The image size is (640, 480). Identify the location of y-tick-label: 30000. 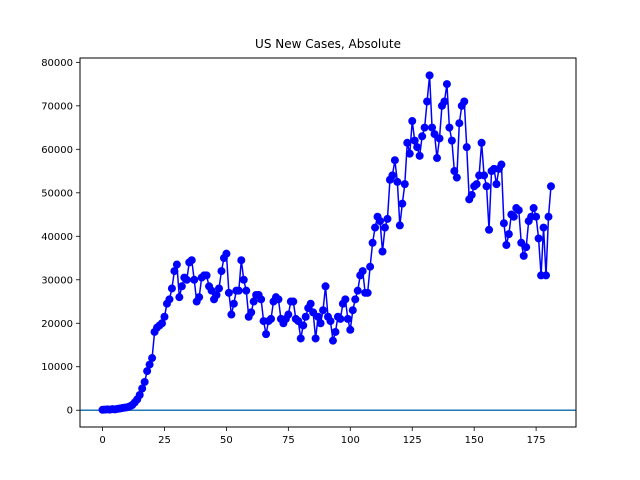
(57, 280).